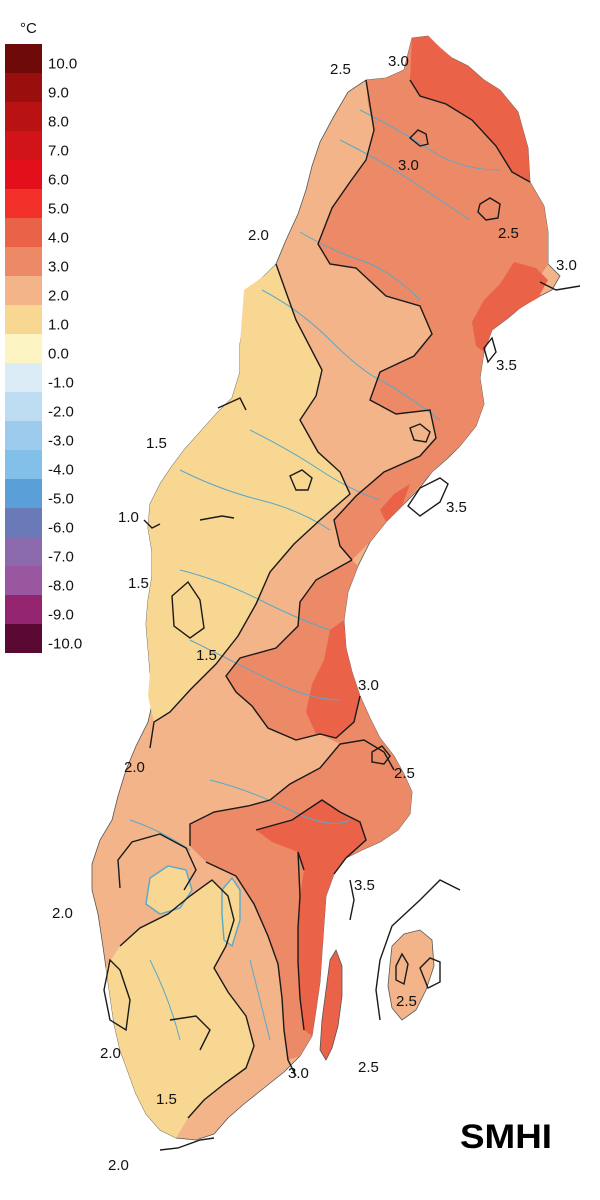  Describe the element at coordinates (61, 557) in the screenshot. I see `legend-label: -7.0` at that location.